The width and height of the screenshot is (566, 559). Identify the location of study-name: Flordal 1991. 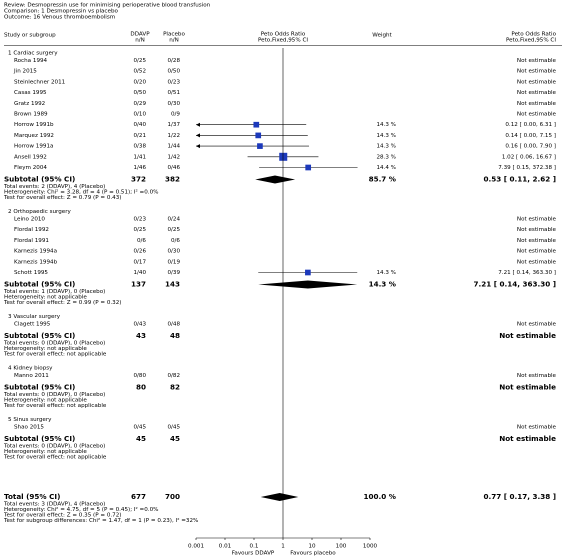
(31, 241).